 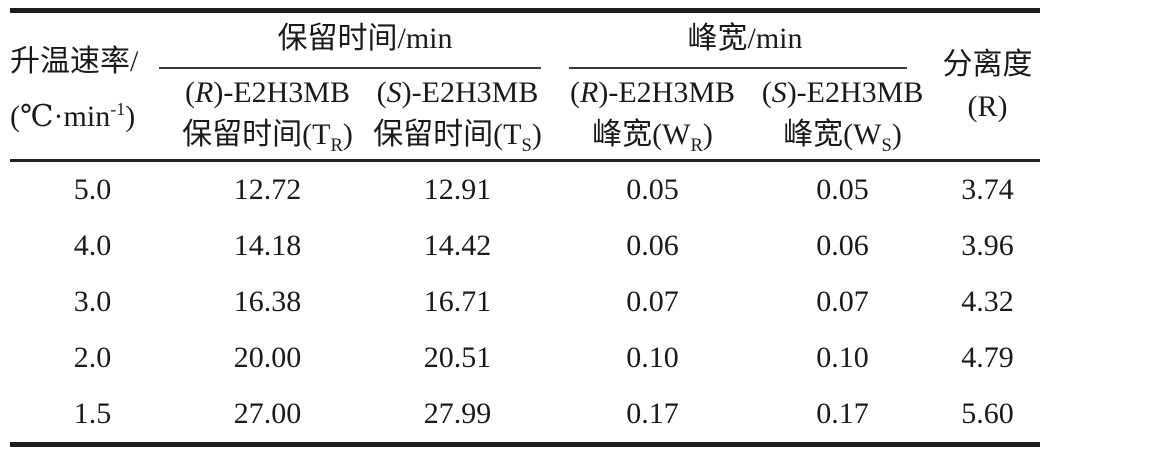 What do you see at coordinates (92, 357) in the screenshot?
I see `cell-heating-rate: 2.0` at bounding box center [92, 357].